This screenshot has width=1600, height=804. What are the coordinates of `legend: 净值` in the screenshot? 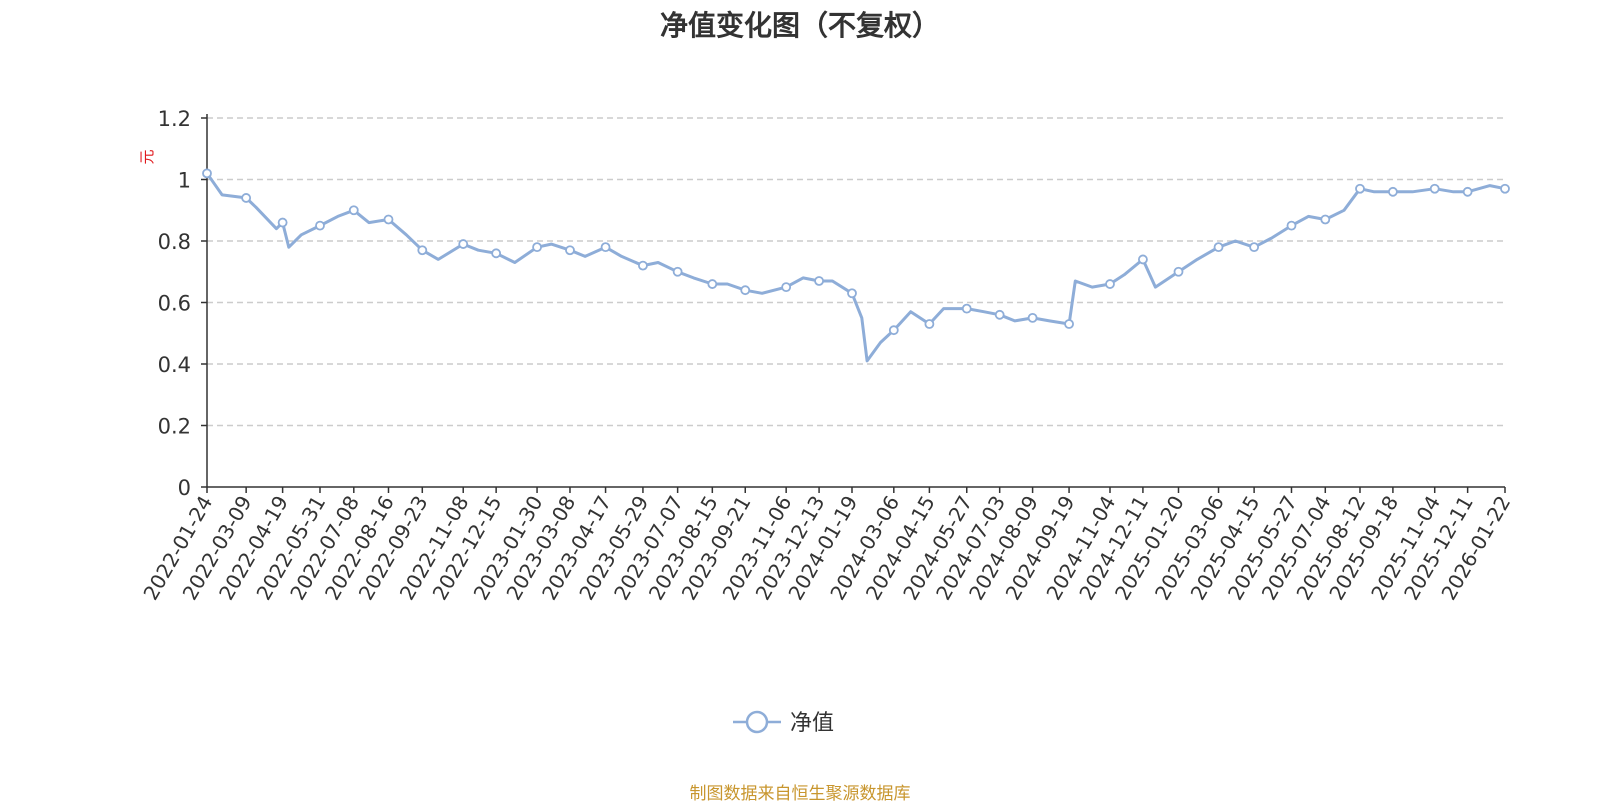 It's located at (783, 723).